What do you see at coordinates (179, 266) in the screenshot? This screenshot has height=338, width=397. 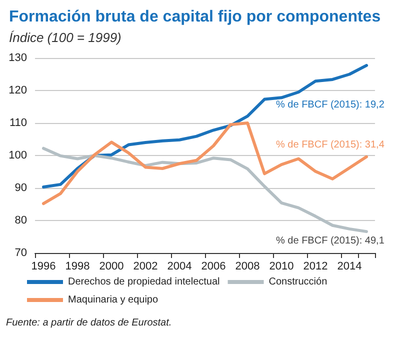 I see `x-tick-label: 2004` at bounding box center [179, 266].